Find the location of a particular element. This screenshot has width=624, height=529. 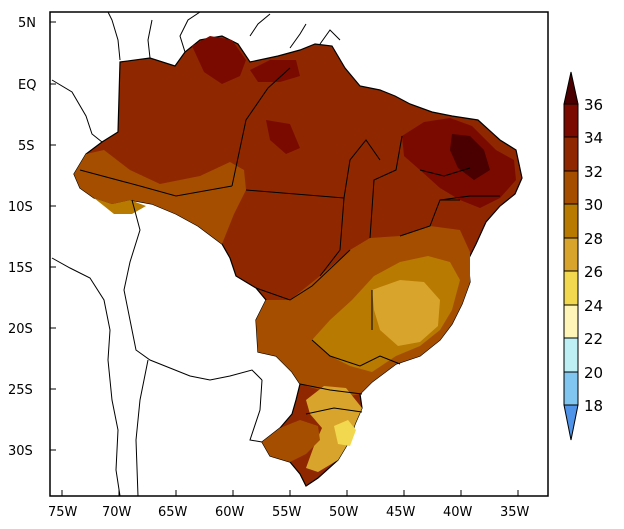

longitude-ticks: 75W 70W 65W 60W 55W 50W 45W 40W 35W is located at coordinates (289, 505).